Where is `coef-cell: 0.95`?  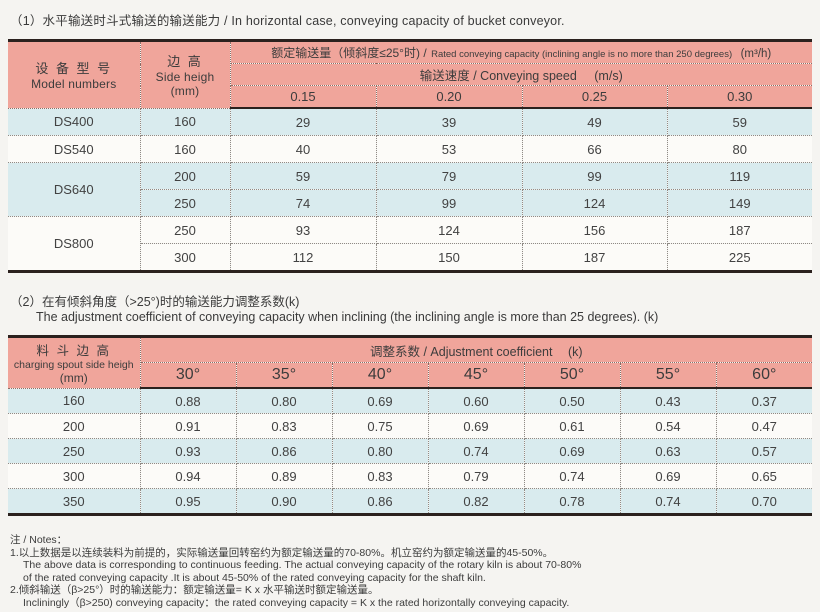
coef-cell: 0.95 is located at coordinates (188, 501).